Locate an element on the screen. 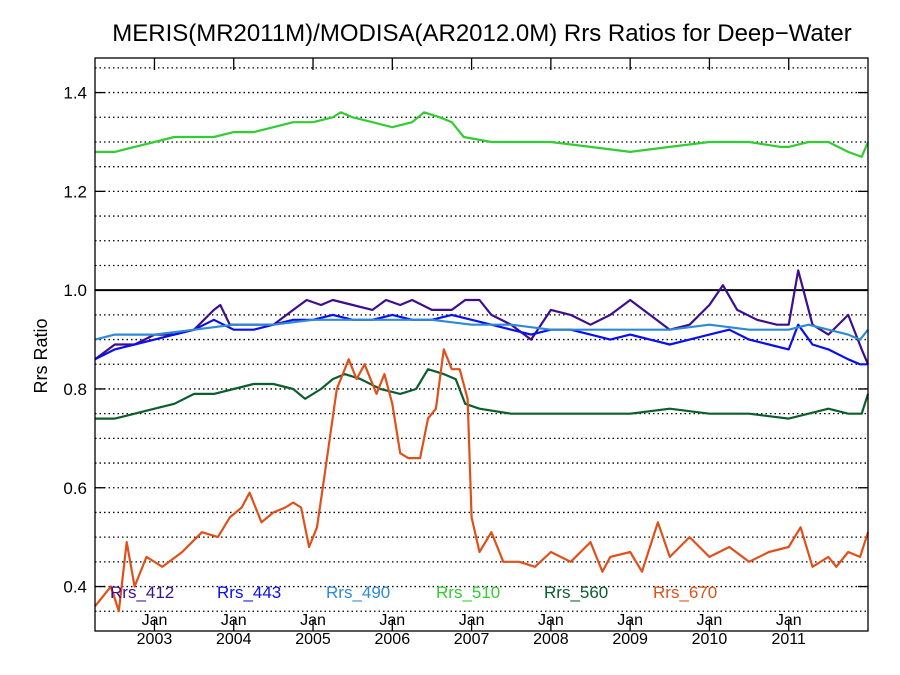 This screenshot has width=900, height=675. x-tick-label-year: 2005 is located at coordinates (313, 639).